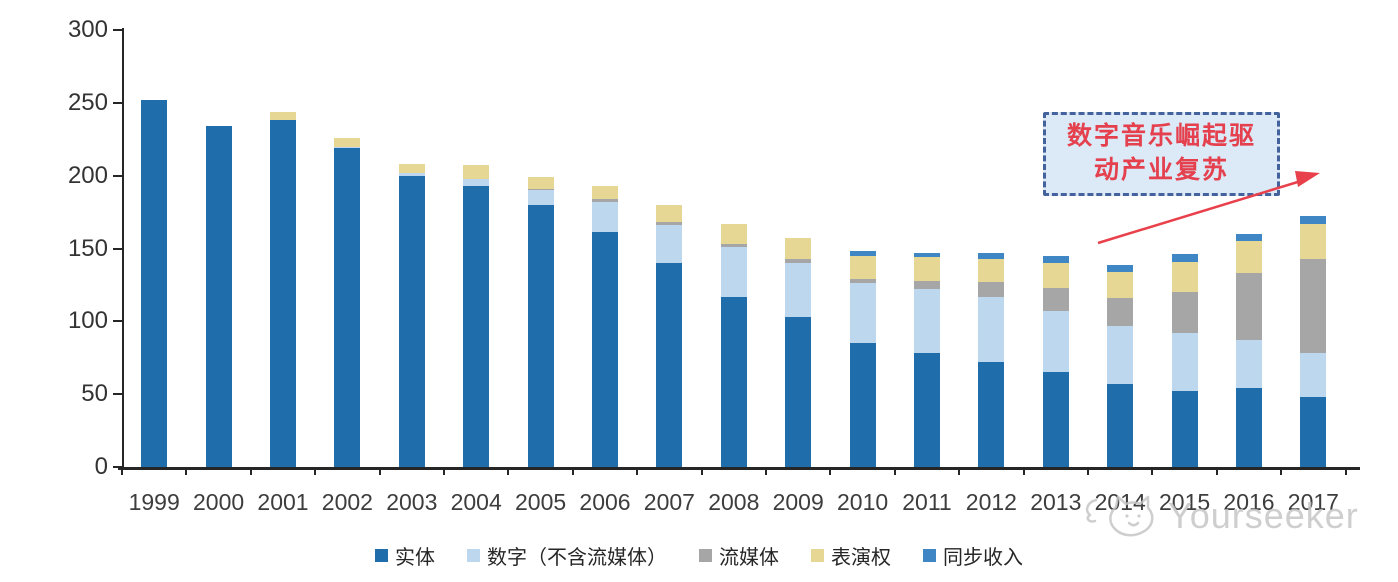 This screenshot has width=1398, height=582. I want to click on watermark: Yourseeker, so click(1220, 516).